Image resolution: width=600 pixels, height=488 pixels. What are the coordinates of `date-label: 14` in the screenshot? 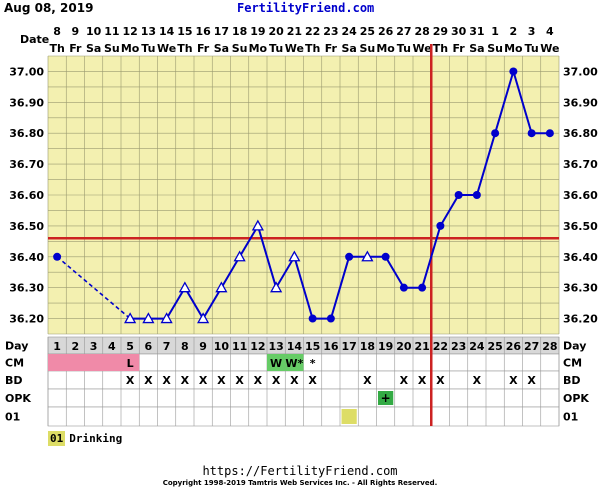 It's located at (167, 31).